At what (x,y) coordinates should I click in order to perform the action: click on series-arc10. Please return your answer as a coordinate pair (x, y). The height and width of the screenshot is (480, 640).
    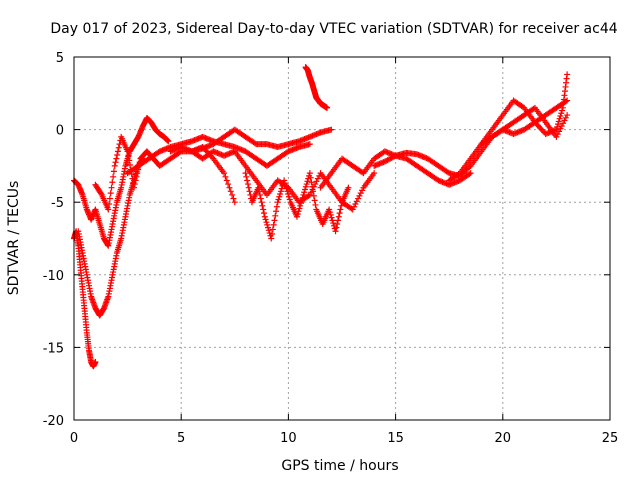
    Looking at the image, I should click on (395, 169).